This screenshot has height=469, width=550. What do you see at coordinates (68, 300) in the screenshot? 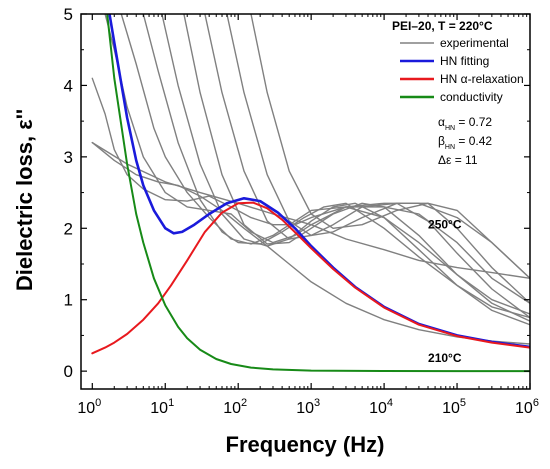
I see `y-tick-label: 1` at bounding box center [68, 300].